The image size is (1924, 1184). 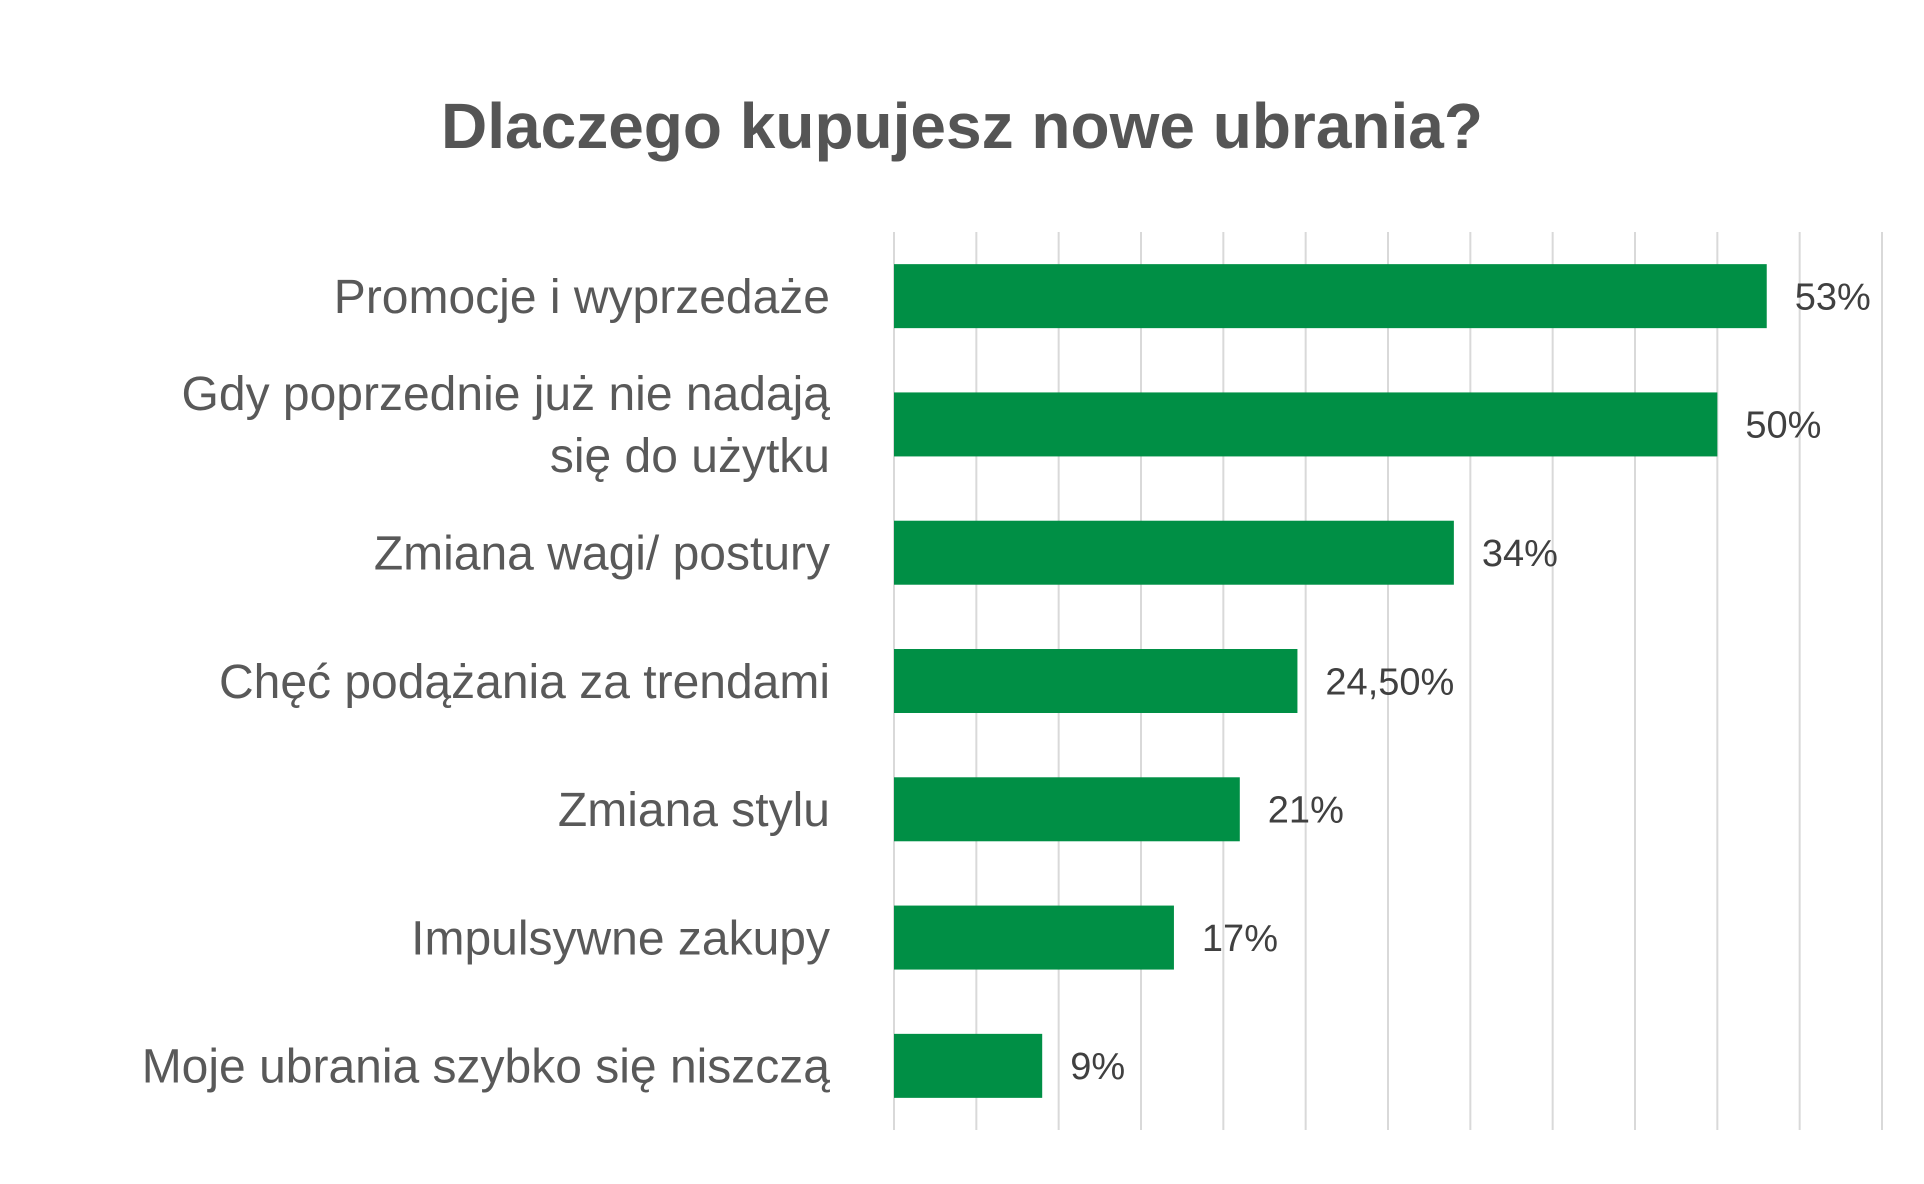 I want to click on data-label: 24,50%, so click(x=1389, y=682).